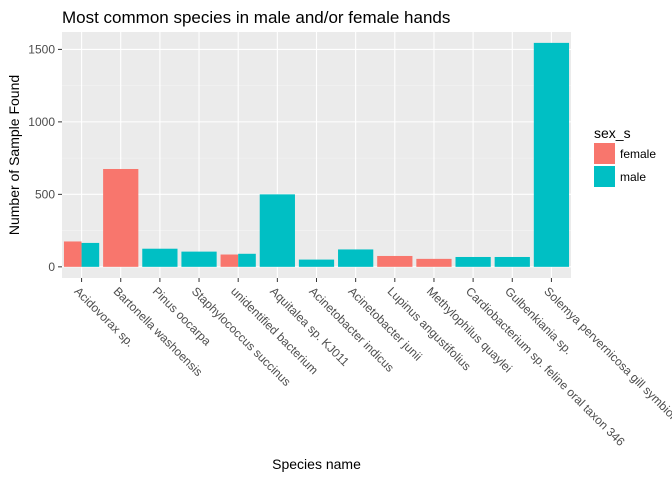  What do you see at coordinates (633, 177) in the screenshot?
I see `legend-label-male: male` at bounding box center [633, 177].